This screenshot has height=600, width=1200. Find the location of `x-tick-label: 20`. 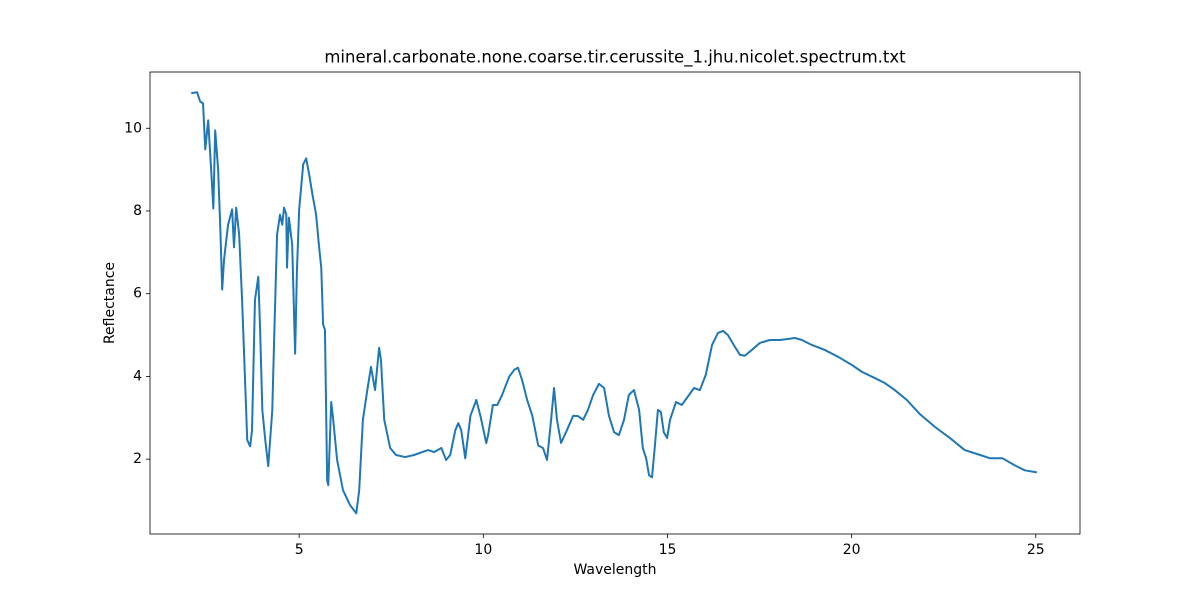

x-tick-label: 20 is located at coordinates (852, 550).